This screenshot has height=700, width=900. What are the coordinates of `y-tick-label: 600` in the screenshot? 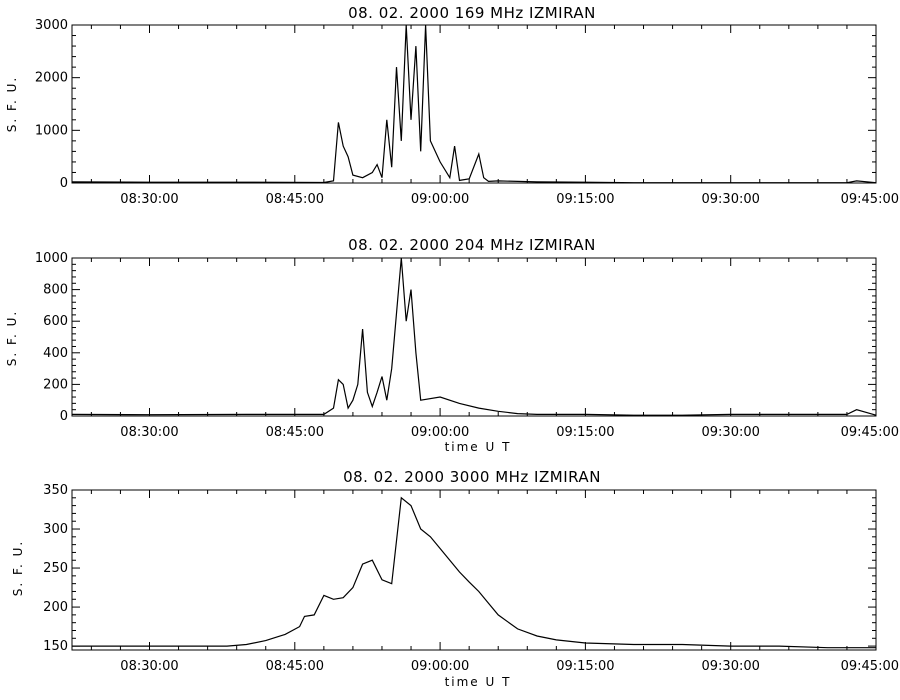 It's located at (55, 321).